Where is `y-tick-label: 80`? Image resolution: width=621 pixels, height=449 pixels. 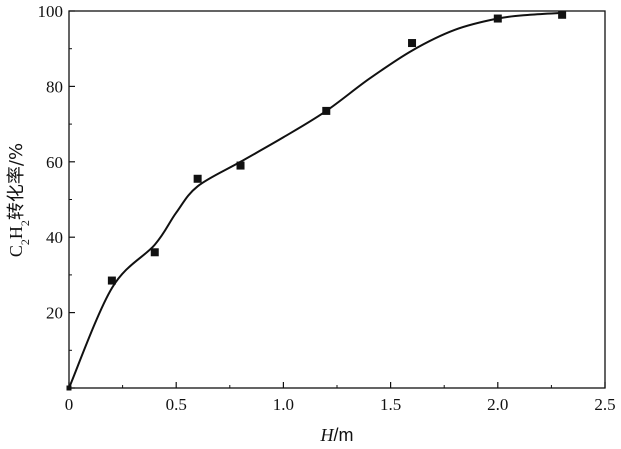
y-tick-label: 80 is located at coordinates (54, 86).